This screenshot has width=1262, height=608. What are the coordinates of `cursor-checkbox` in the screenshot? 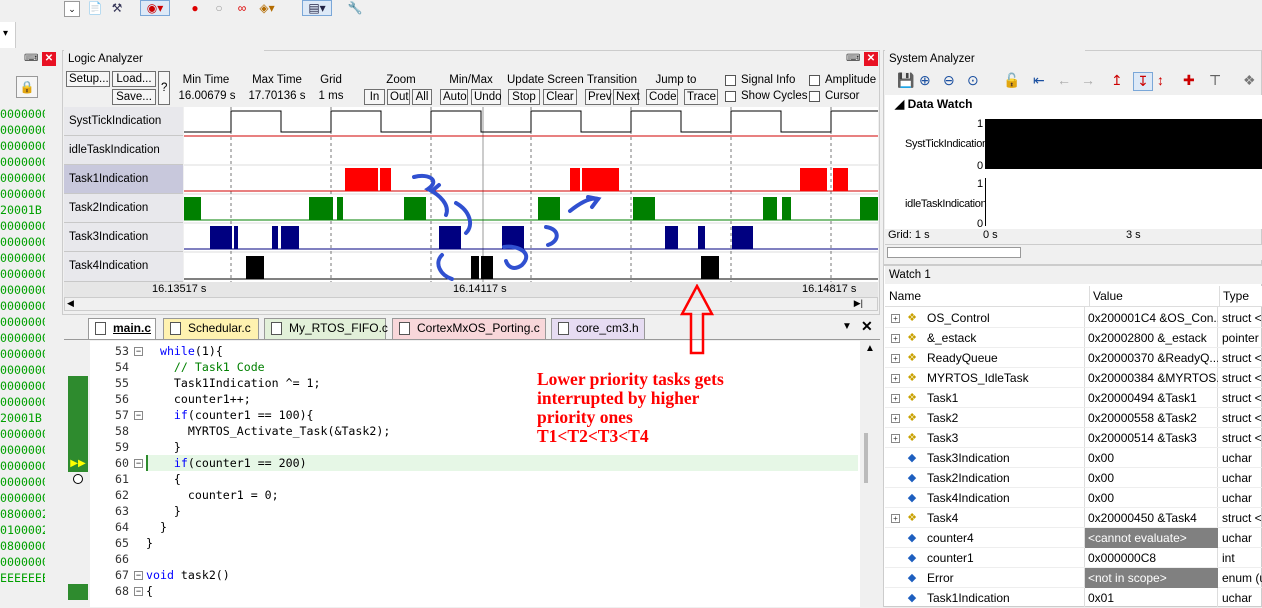 It's located at (814, 96).